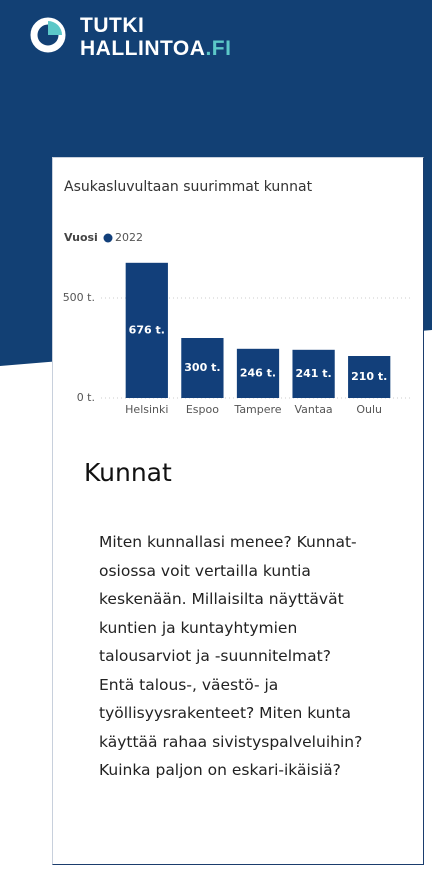 This screenshot has width=432, height=878. What do you see at coordinates (108, 238) in the screenshot?
I see `legend-marker` at bounding box center [108, 238].